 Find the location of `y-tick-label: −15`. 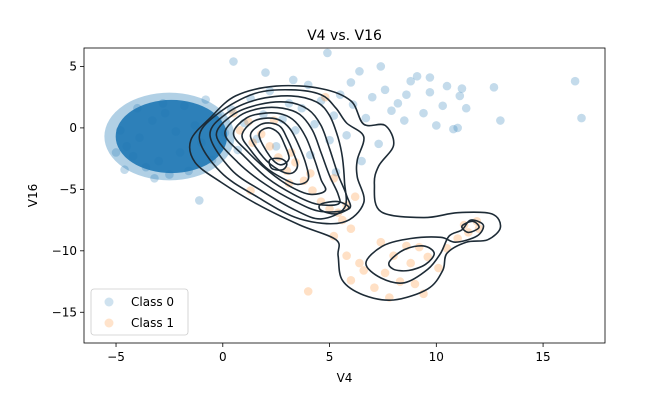

y-tick-label: −15 is located at coordinates (64, 312).